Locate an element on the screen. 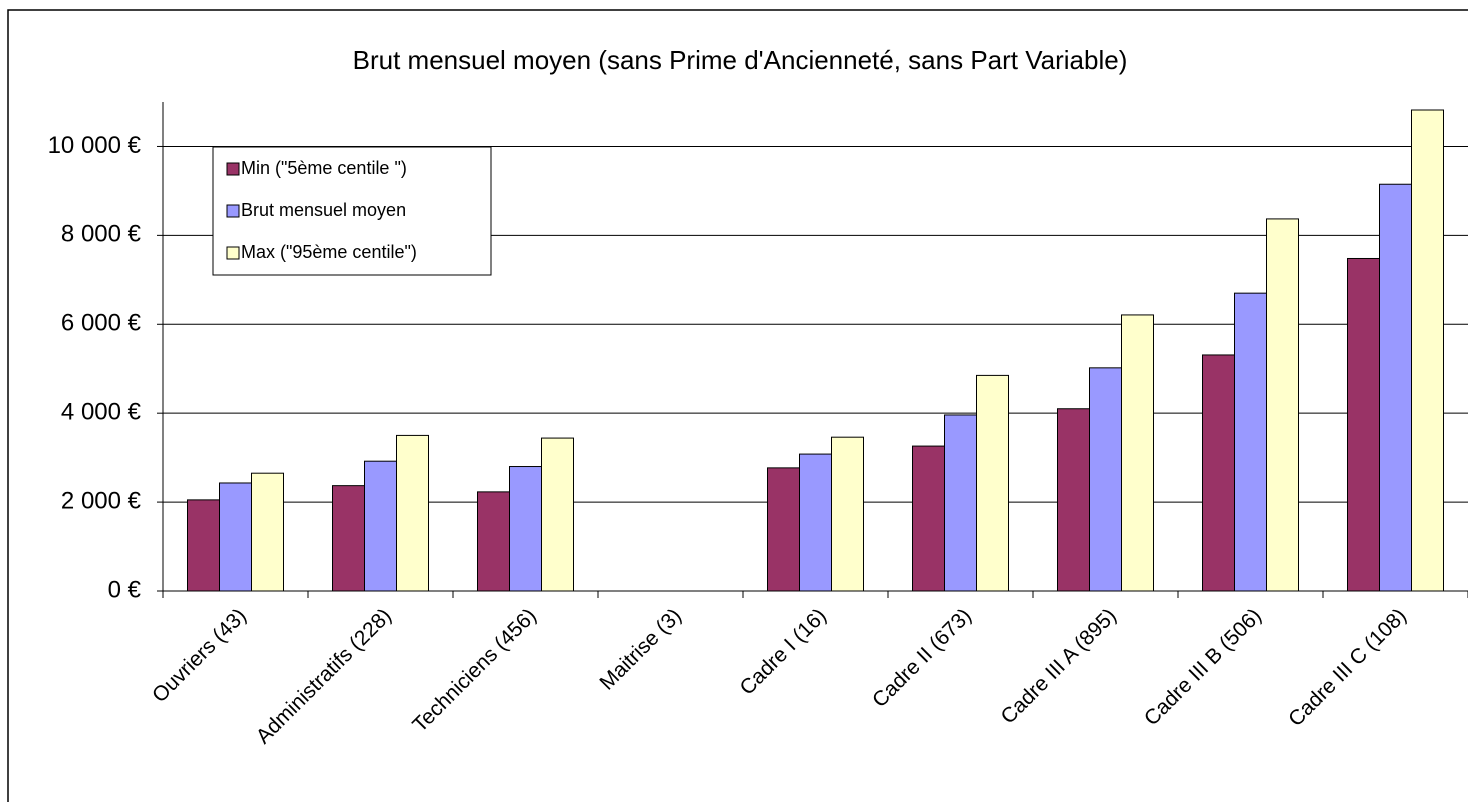 Image resolution: width=1468 pixels, height=802 pixels. legend-box is located at coordinates (352, 211).